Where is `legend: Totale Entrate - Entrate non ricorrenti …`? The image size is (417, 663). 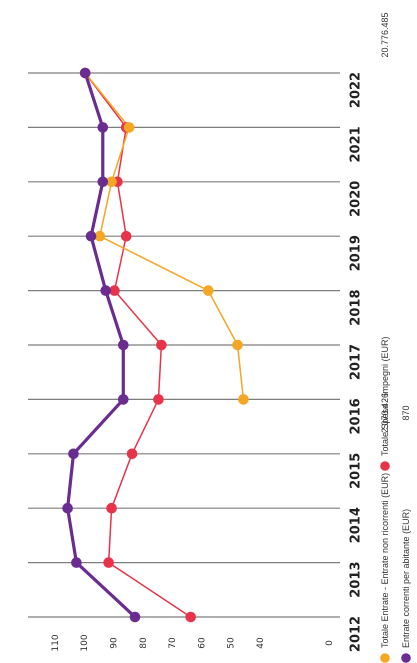 legend: Totale Entrate - Entrate non ricorrenti … is located at coordinates (395, 337).